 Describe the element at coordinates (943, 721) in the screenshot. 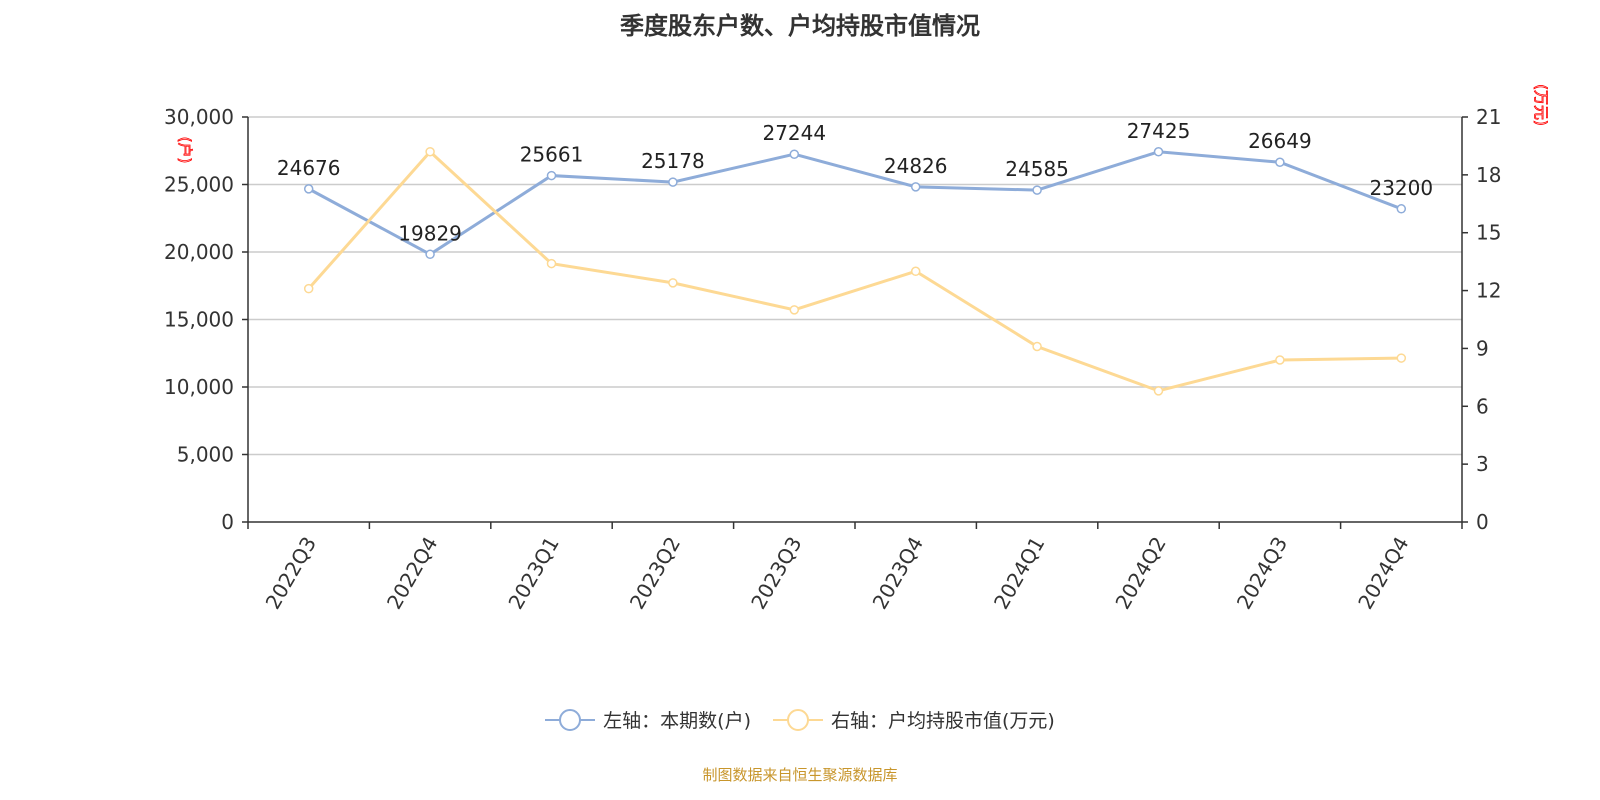

I see `legend-label: 右轴：户均持股市值(万元)` at that location.